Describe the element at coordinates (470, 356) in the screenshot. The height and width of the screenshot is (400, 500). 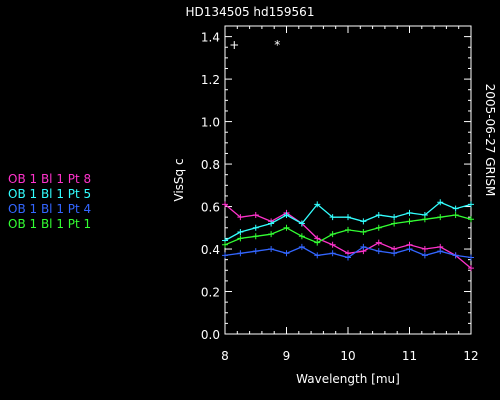
I see `x-tick-label: 12` at that location.